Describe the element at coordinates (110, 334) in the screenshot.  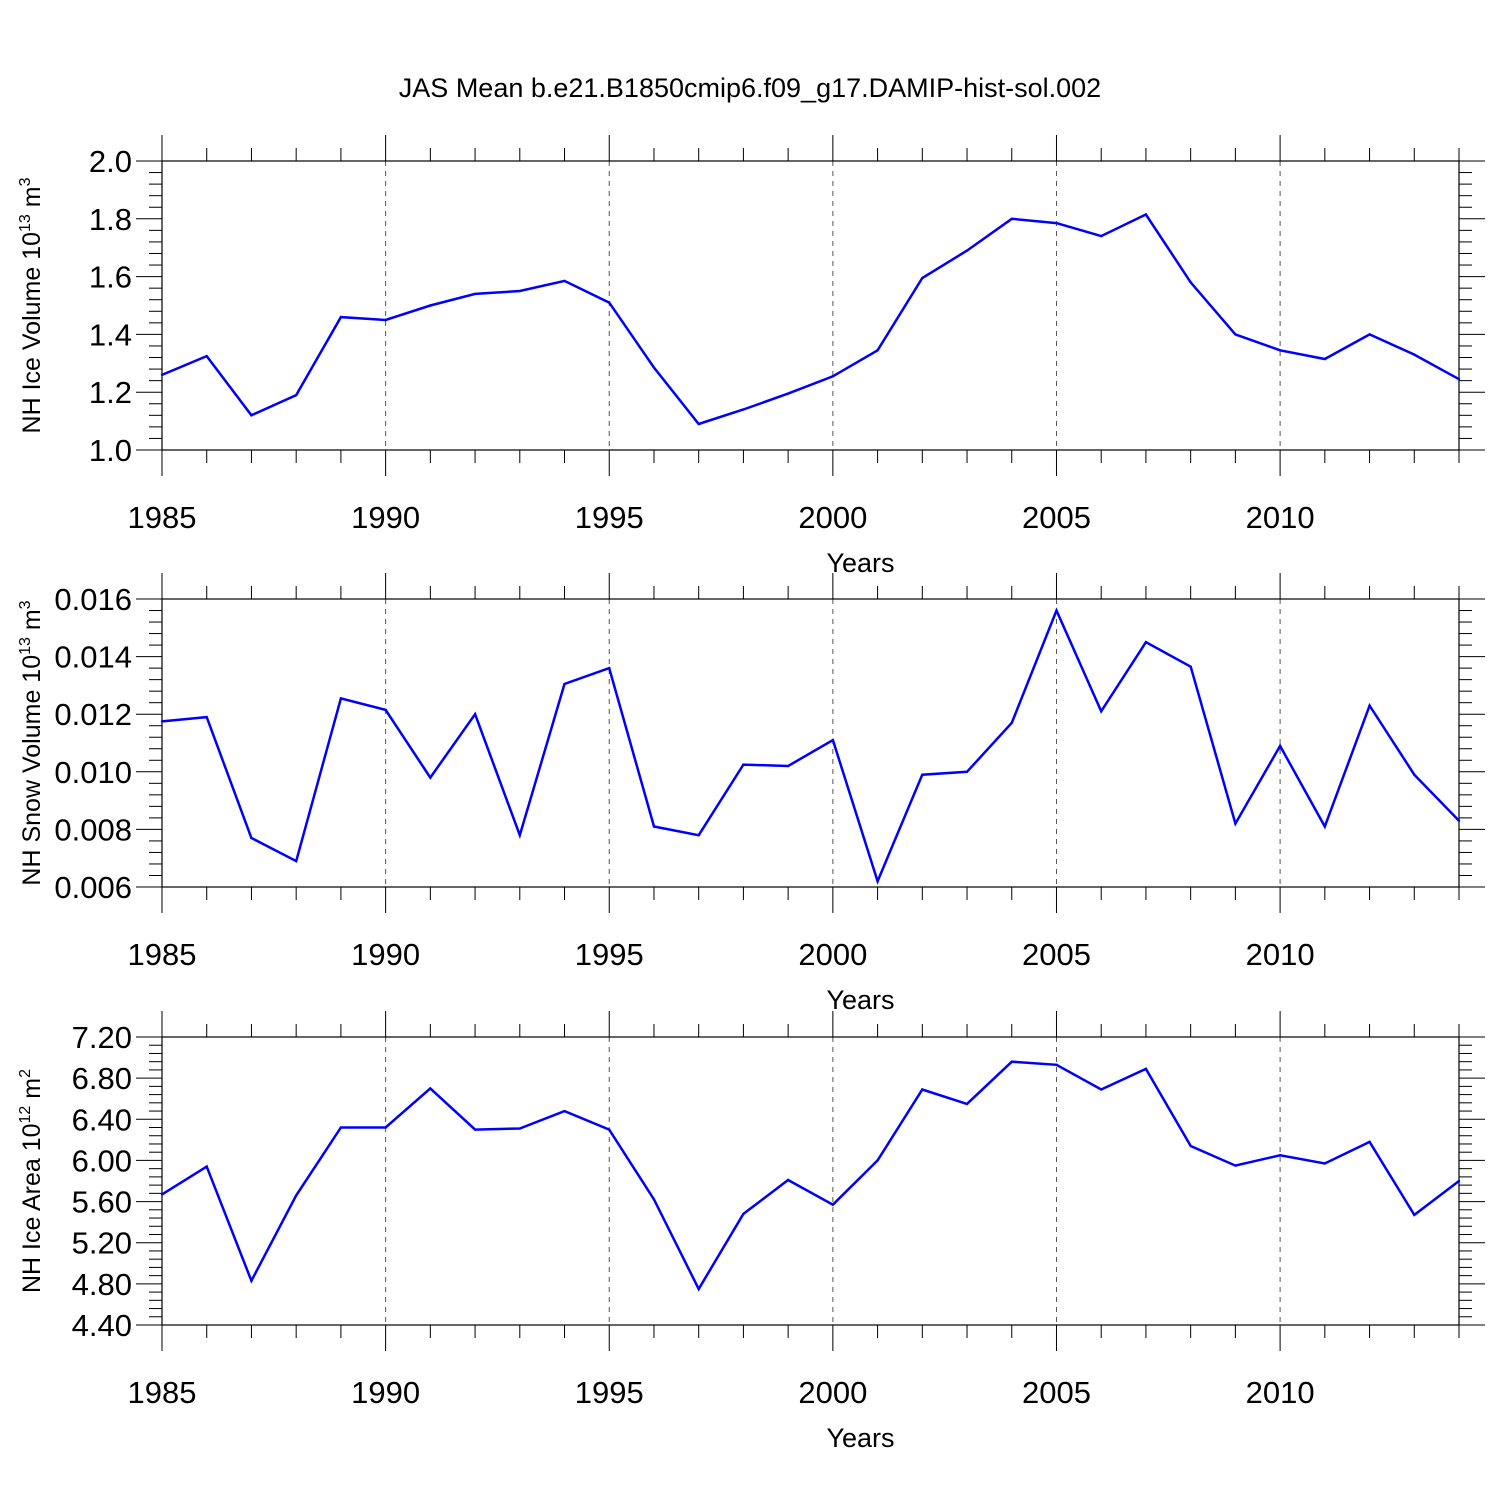
I see `y-tick-label: 1.4` at that location.